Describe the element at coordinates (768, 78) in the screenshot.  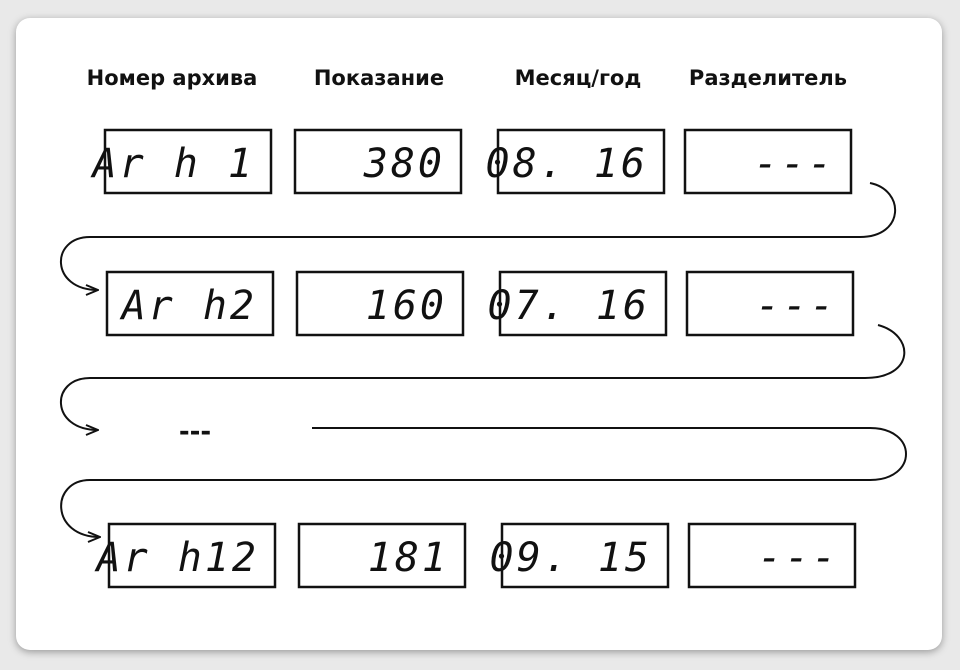
I see `header-separator: Разделитель` at that location.